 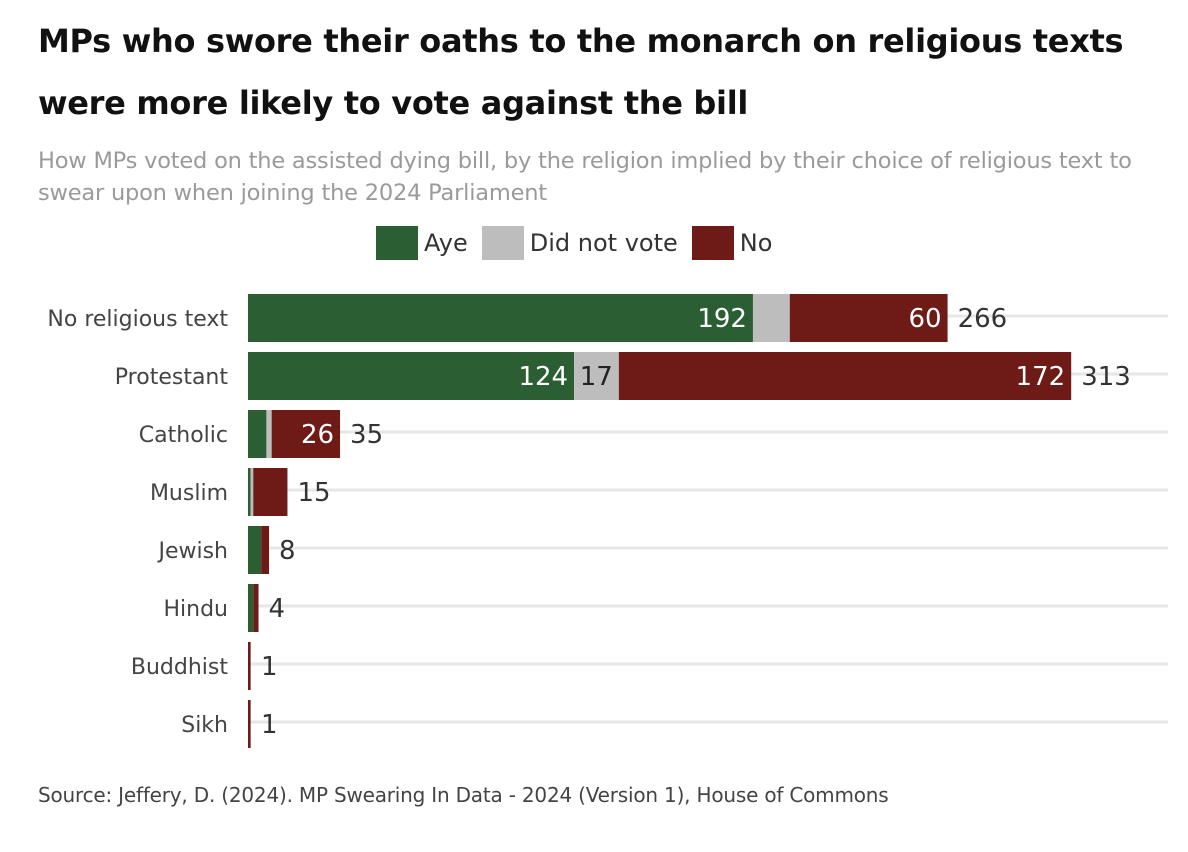 What do you see at coordinates (269, 667) in the screenshot?
I see `total-label-buddhist: 1` at bounding box center [269, 667].